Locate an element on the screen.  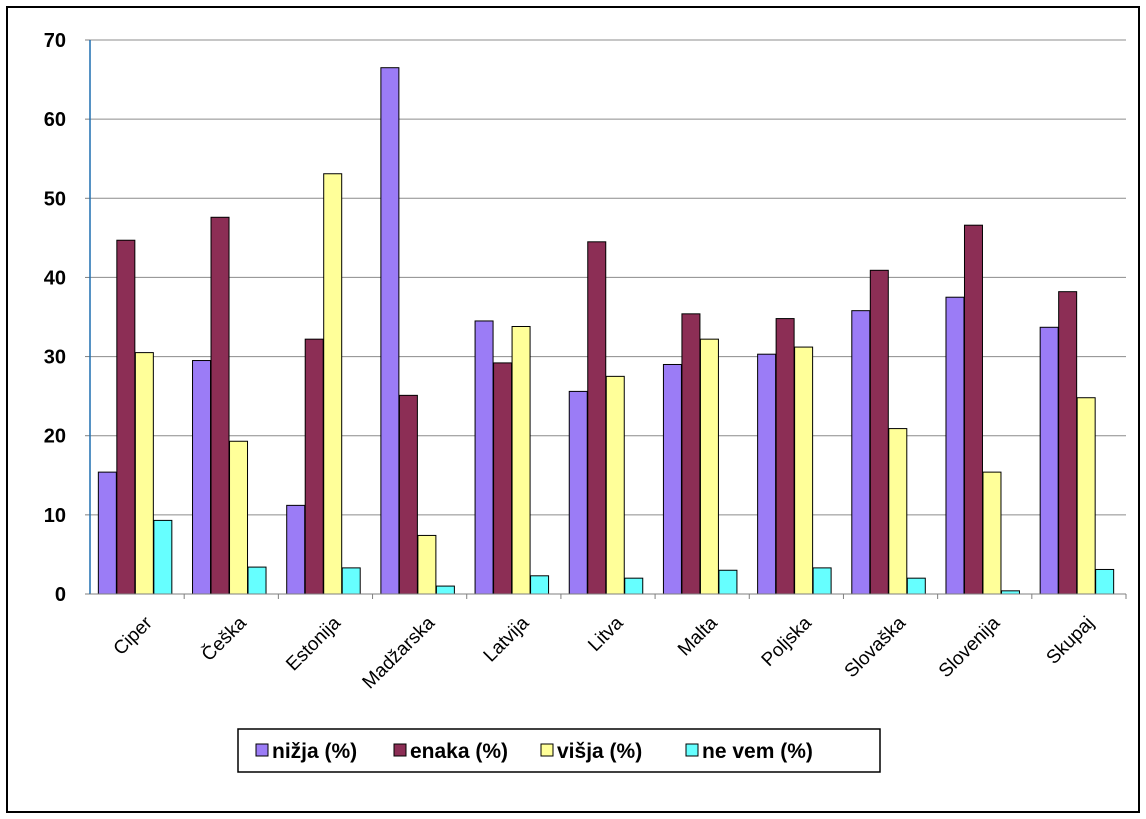
legend: nižja (%) enaka (%) višja (%) ne vem (%) is located at coordinates (559, 750).